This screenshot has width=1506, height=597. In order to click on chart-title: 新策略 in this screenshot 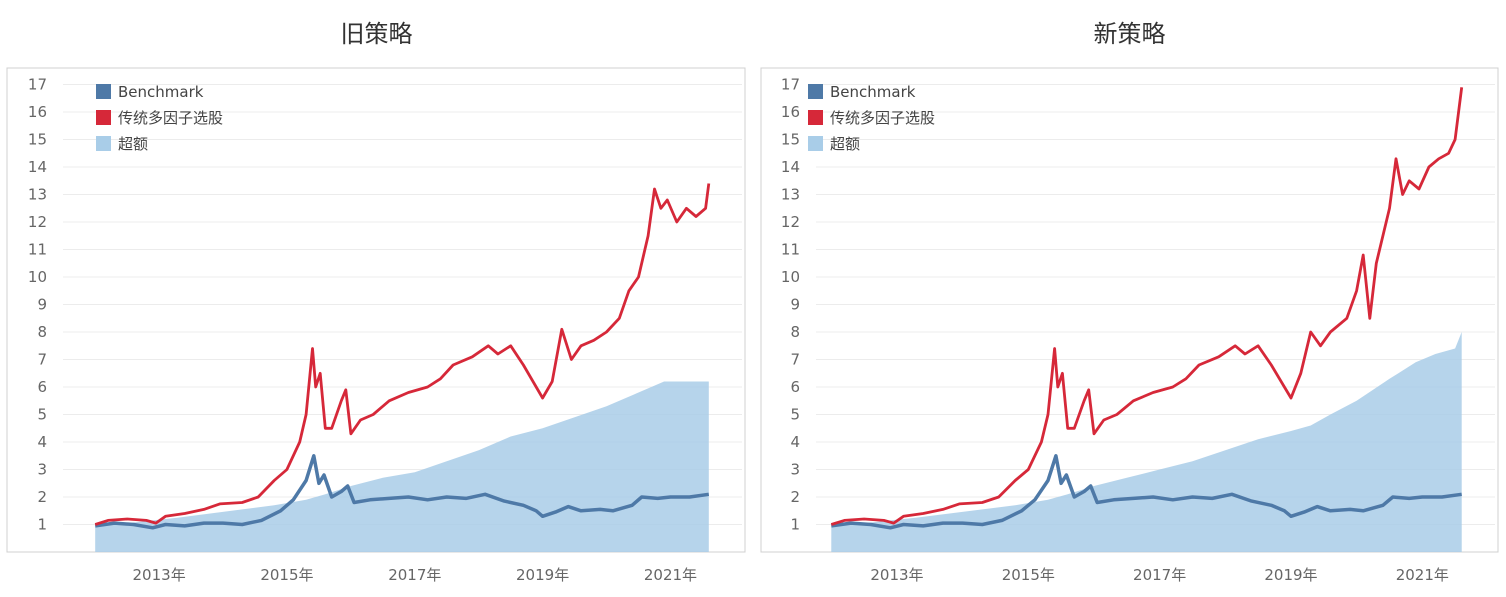, I will do `click(1129, 34)`.